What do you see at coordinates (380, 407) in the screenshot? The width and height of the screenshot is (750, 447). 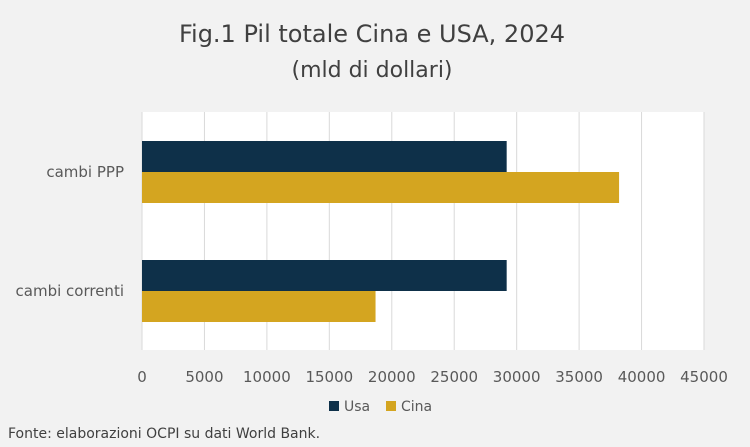 I see `legend: Usa Cina` at bounding box center [380, 407].